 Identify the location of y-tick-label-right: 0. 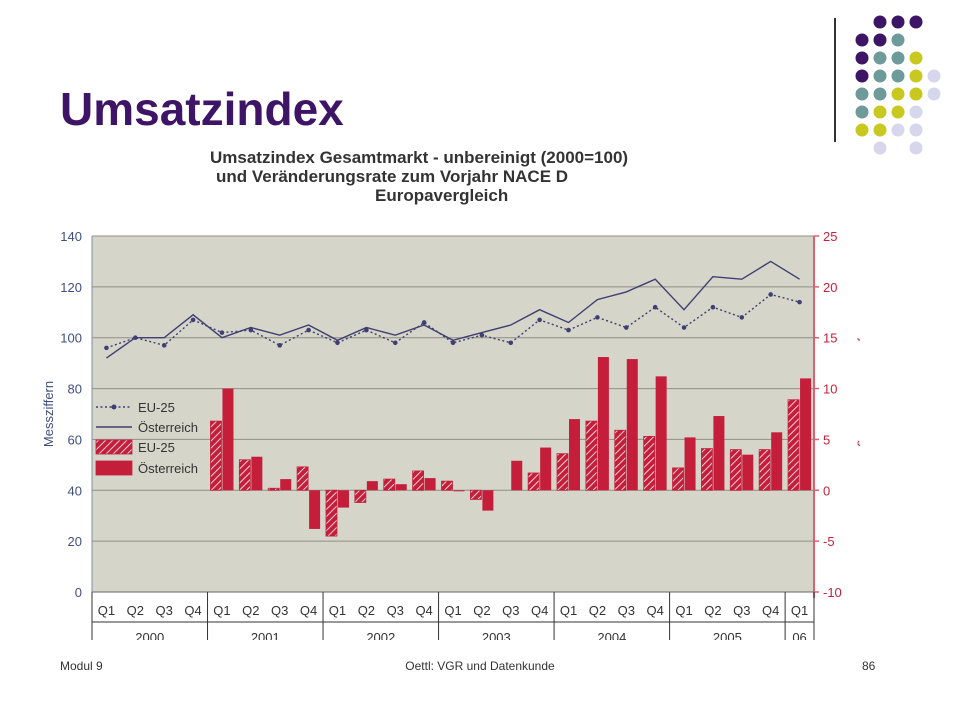
(826, 490).